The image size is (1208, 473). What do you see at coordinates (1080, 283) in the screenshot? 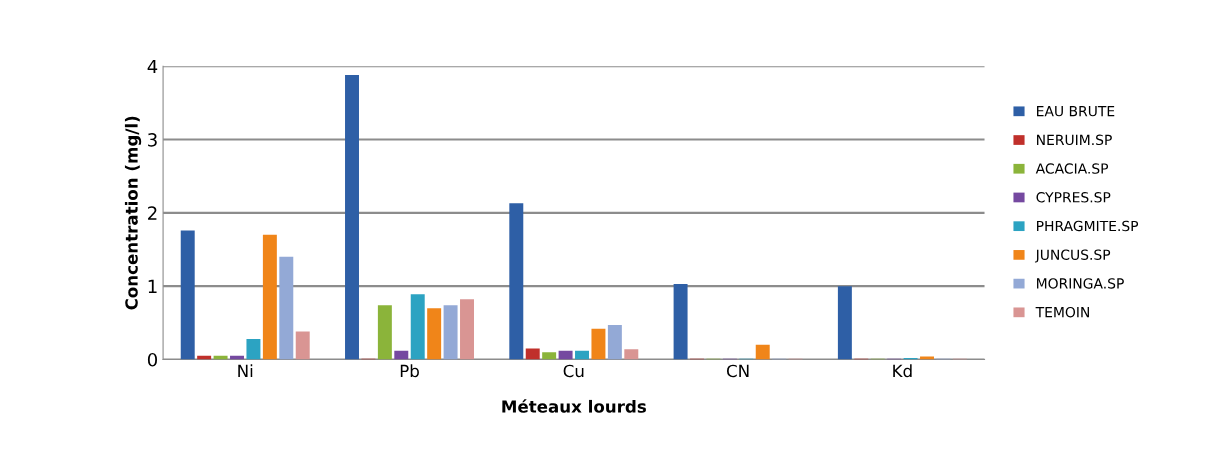
I see `legend-label: MORINGA.SP` at bounding box center [1080, 283].